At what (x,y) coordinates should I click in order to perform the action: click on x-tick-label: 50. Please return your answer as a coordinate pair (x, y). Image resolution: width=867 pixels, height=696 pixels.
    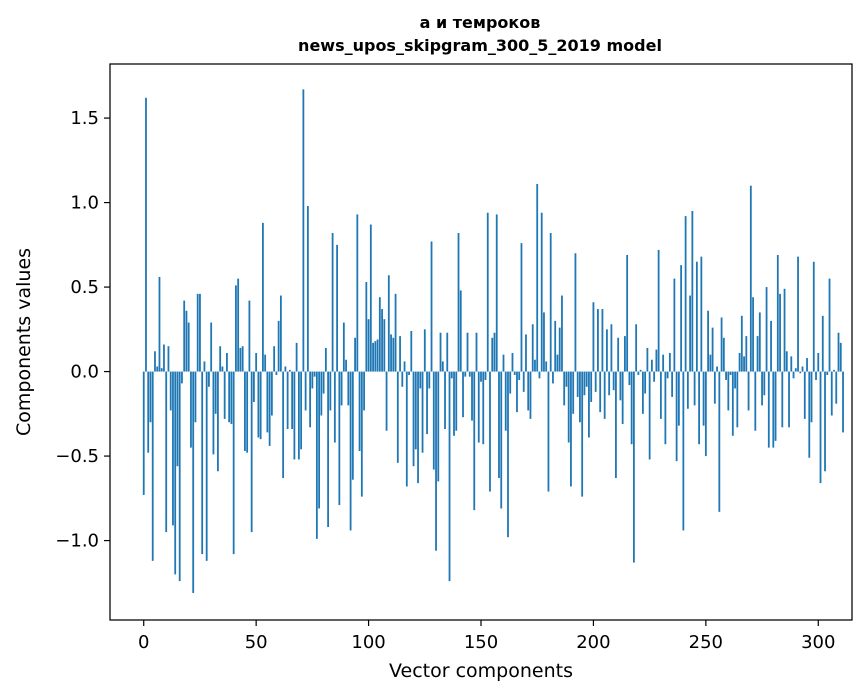
    Looking at the image, I should click on (256, 642).